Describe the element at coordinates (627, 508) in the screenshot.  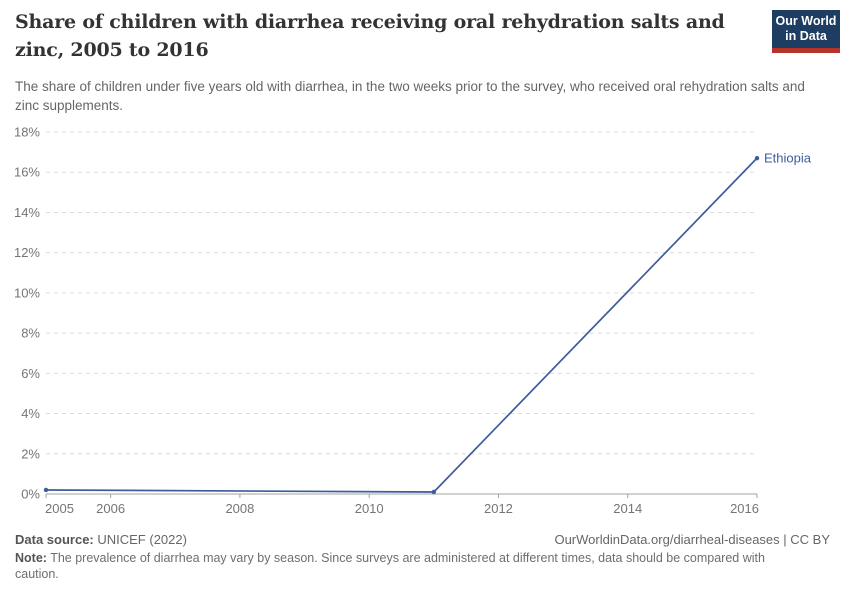
I see `x-axis-tick-label: 2014` at that location.